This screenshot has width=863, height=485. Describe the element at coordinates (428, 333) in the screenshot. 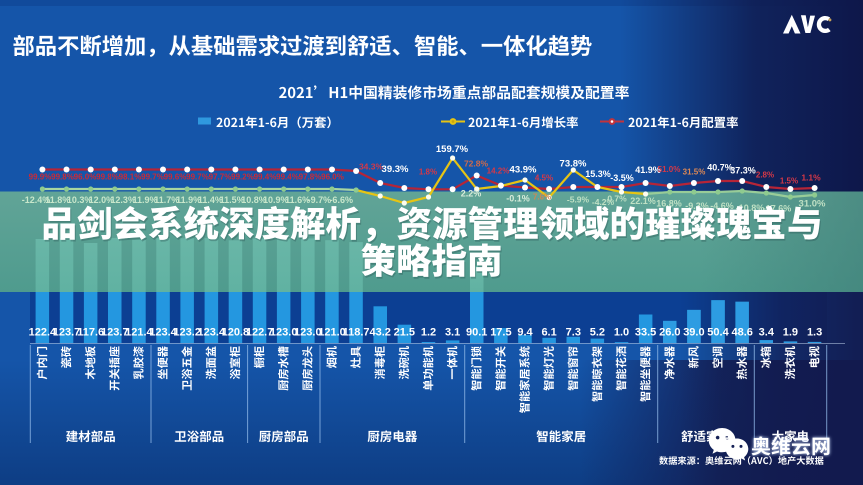

I see `svg-text: 1.2` at that location.